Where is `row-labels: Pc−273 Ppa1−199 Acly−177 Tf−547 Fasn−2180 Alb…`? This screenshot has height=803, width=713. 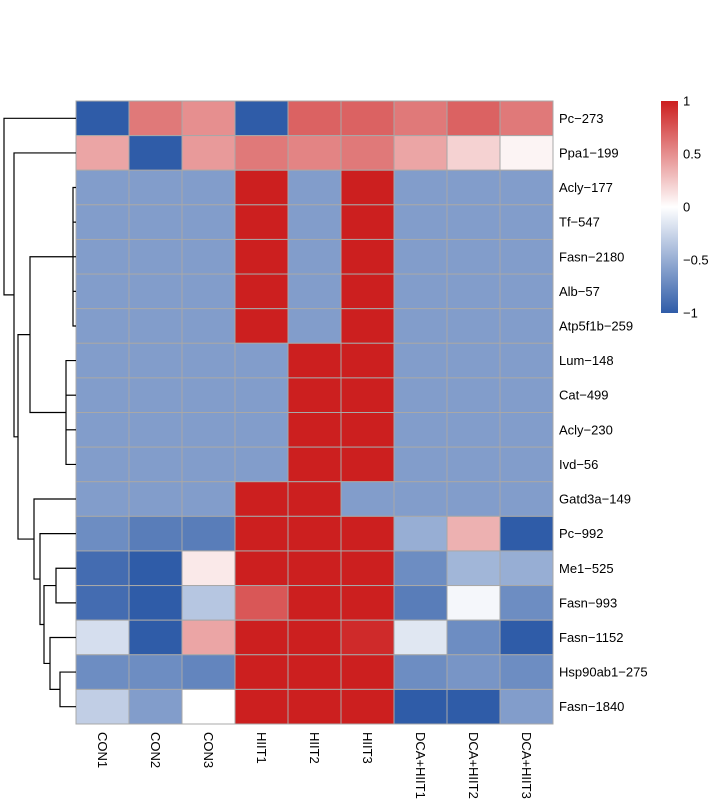 row-labels: Pc−273 Ppa1−199 Acly−177 Tf−547 Fasn−2180 Alb… is located at coordinates (603, 412).